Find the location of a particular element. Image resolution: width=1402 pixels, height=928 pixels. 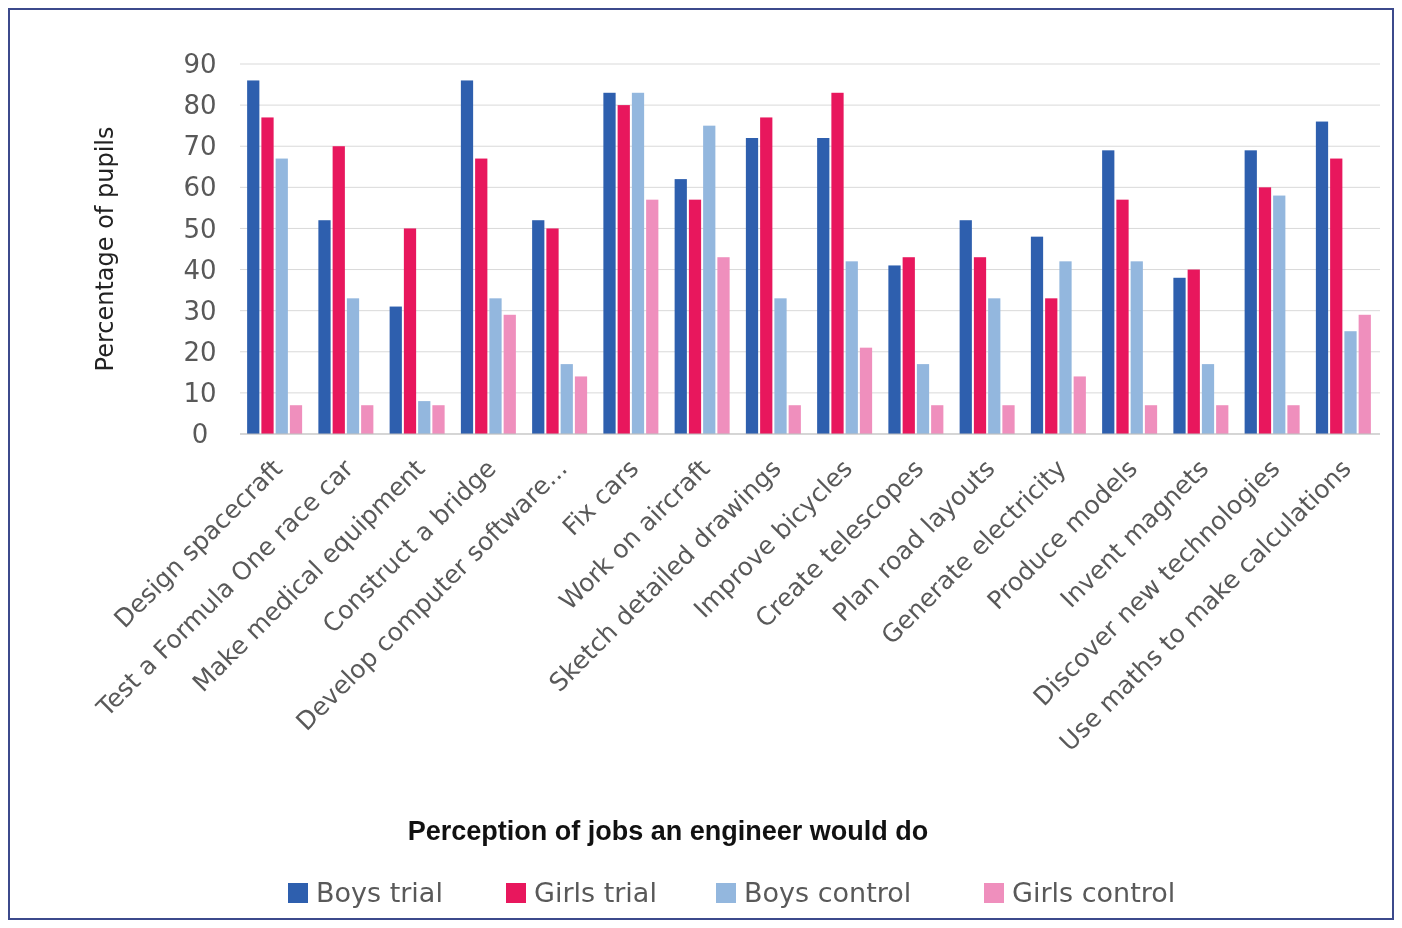

x-axis-title: Perception of jobs an engineer would do is located at coordinates (668, 831).